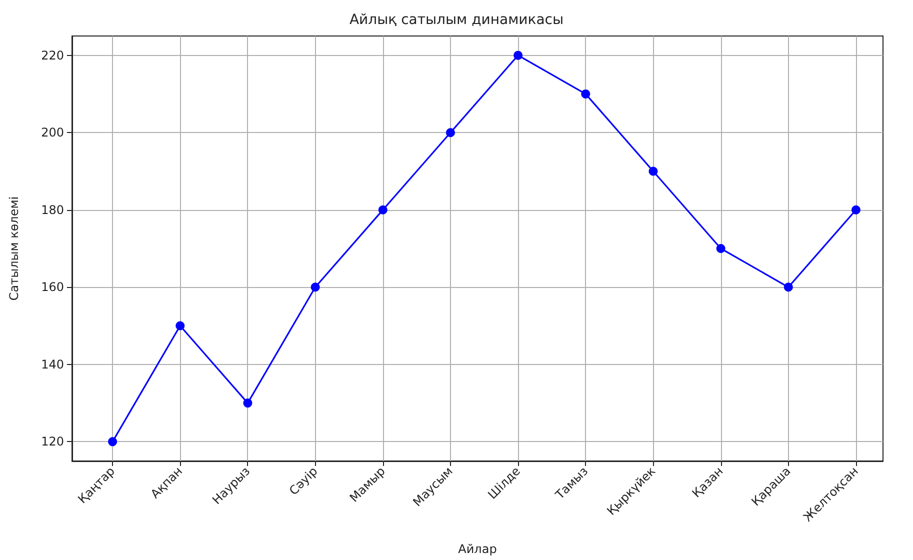  Describe the element at coordinates (14, 248) in the screenshot. I see `y-axis-title: Сатылым көлемі` at that location.